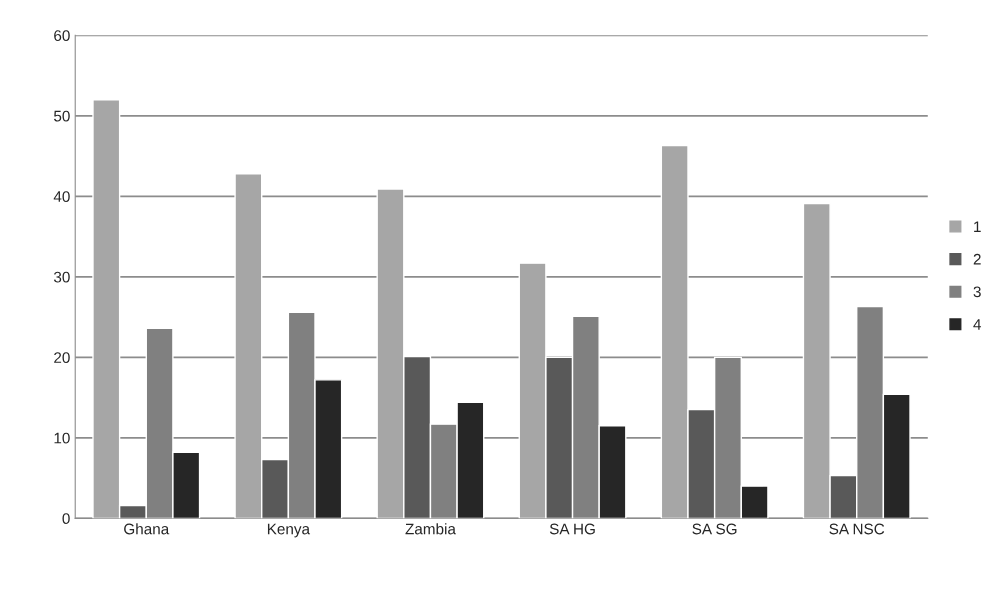 The width and height of the screenshot is (1003, 589). I want to click on x-tick-label: Zambia, so click(430, 529).